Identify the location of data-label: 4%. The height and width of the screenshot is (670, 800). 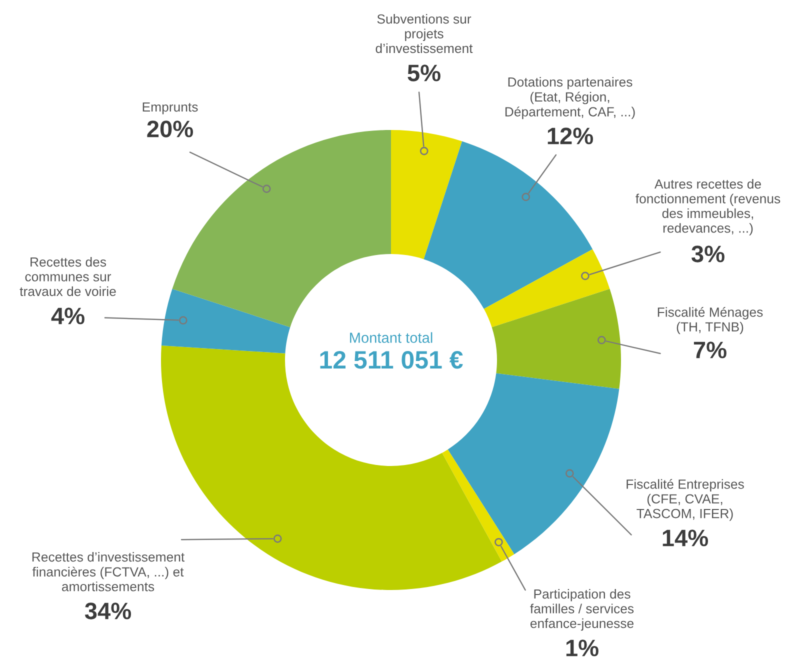
(67, 316).